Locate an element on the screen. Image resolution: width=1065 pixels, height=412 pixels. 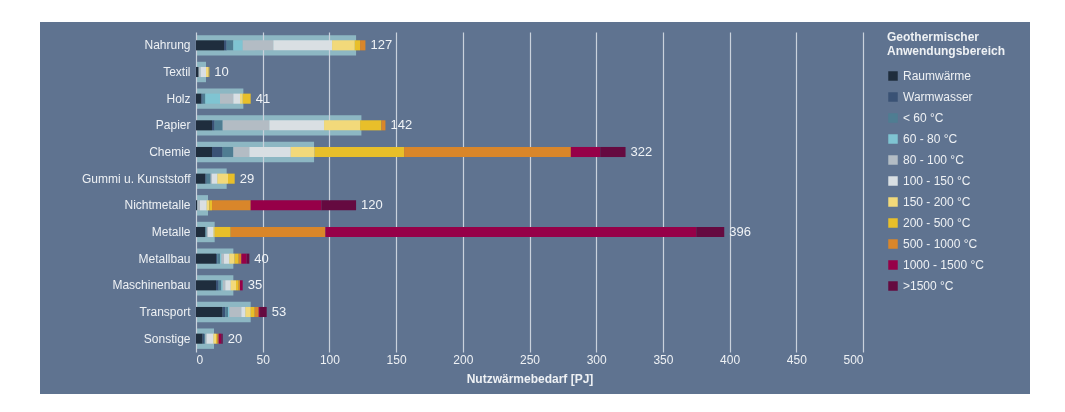
legend-title: Geothermischer Anwendungsbereich is located at coordinates (946, 44).